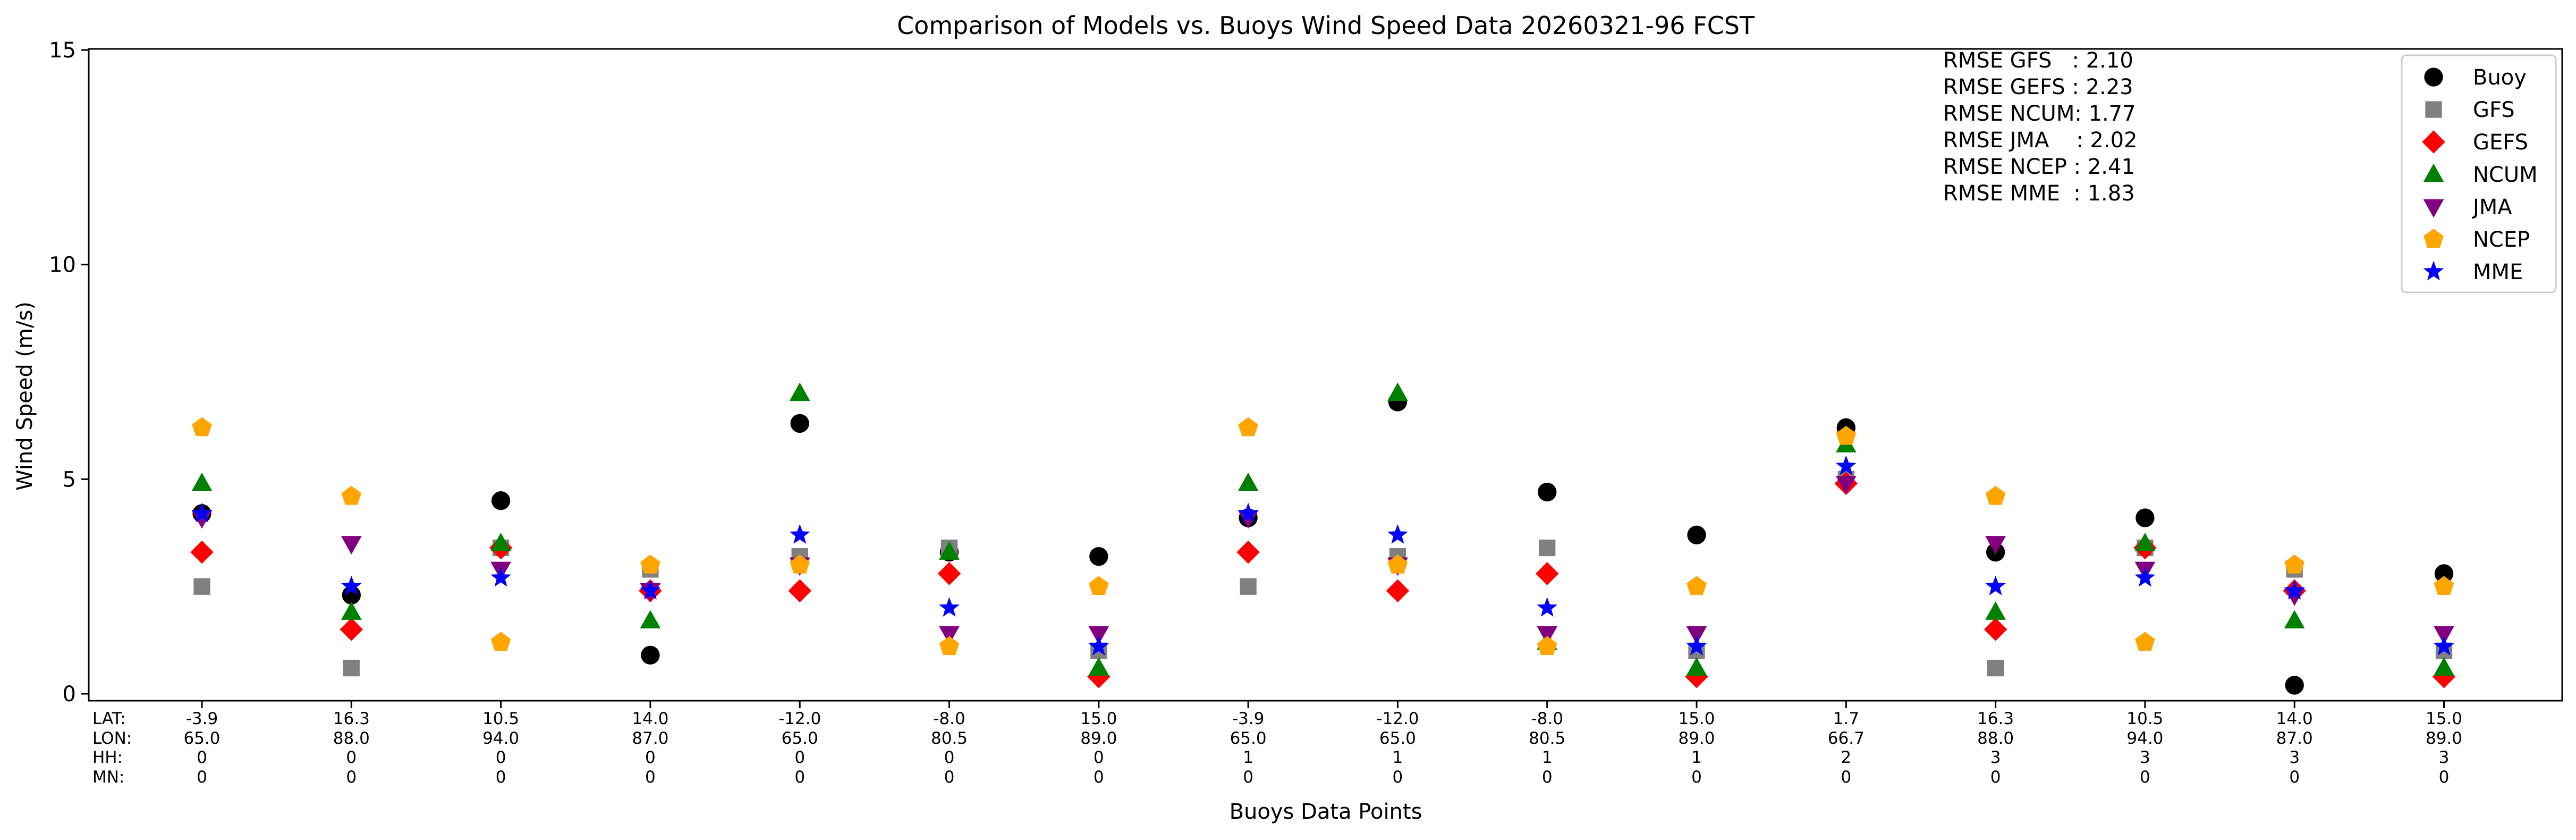 The height and width of the screenshot is (840, 2576). What do you see at coordinates (112, 738) in the screenshot?
I see `row-label: LON:` at bounding box center [112, 738].